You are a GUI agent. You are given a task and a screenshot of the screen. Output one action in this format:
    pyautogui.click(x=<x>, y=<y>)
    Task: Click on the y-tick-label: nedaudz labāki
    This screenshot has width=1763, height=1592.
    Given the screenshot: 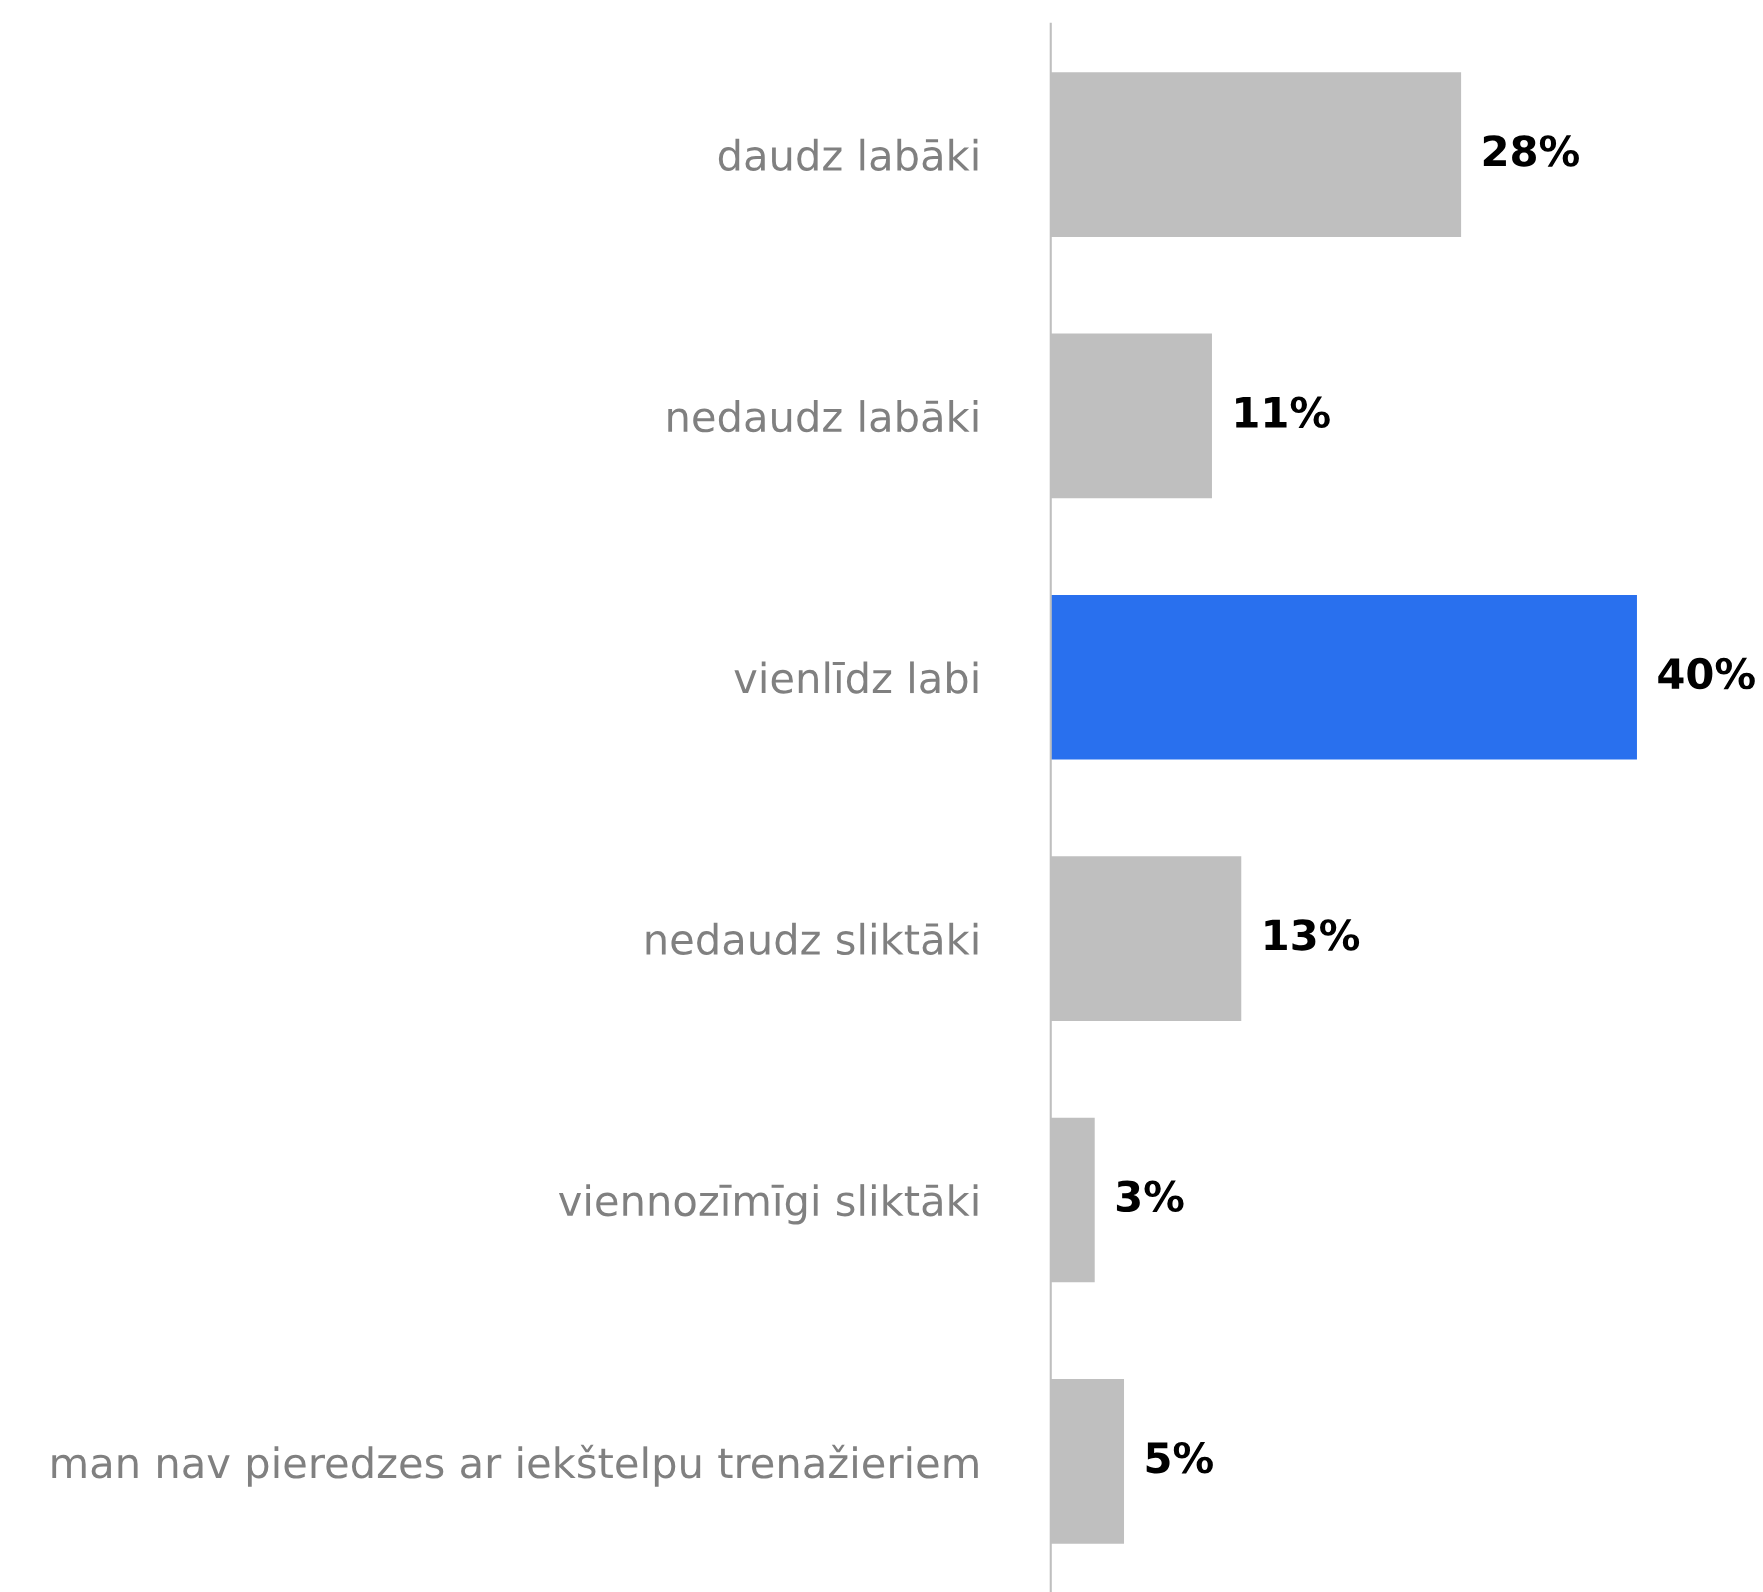 What is the action you would take?
    pyautogui.click(x=823, y=416)
    